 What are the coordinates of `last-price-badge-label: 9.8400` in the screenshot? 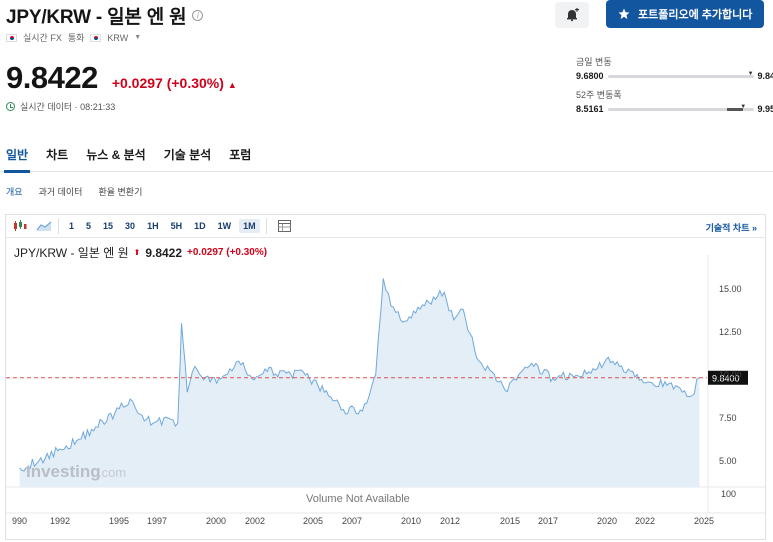 It's located at (726, 378).